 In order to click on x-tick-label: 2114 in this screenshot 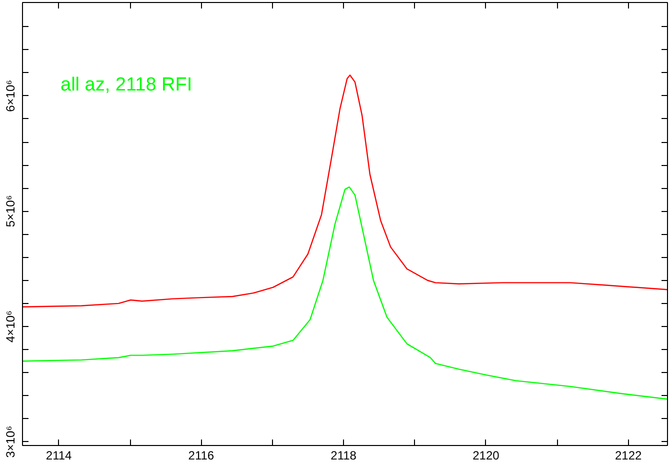, I will do `click(59, 455)`.